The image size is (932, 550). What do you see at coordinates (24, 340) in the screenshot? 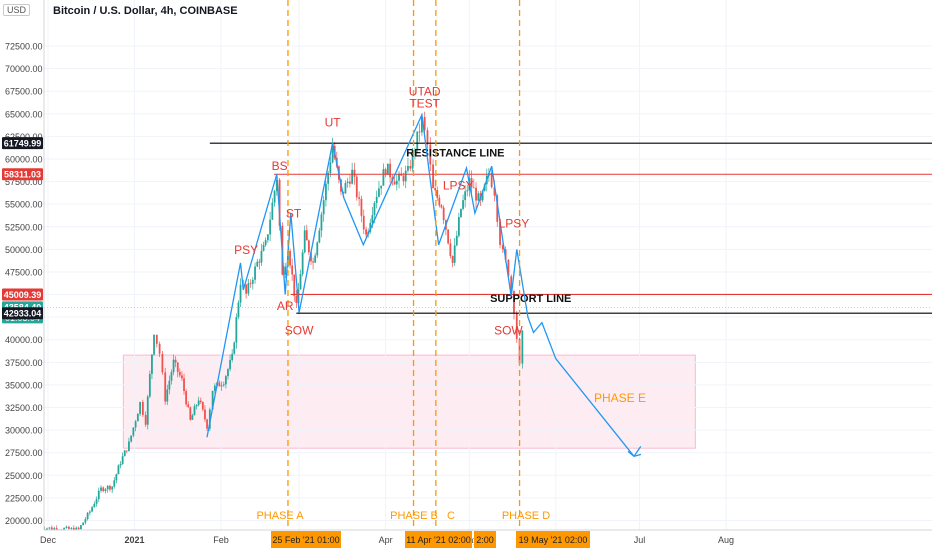
I see `y-tick-label: 40000.00` at bounding box center [24, 340].